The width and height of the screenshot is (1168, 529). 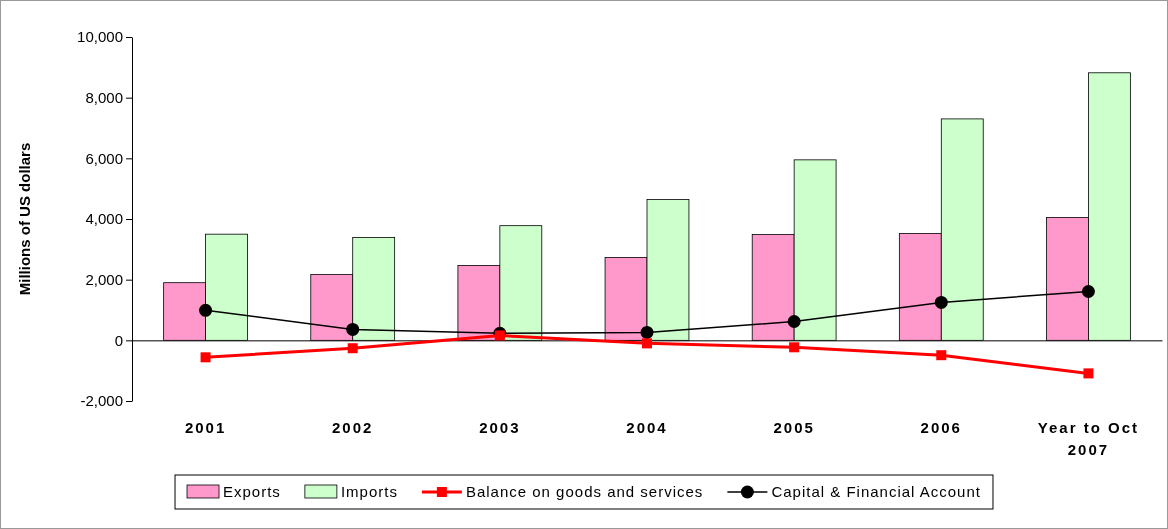 What do you see at coordinates (205, 427) in the screenshot?
I see `x-tick-label: 2001` at bounding box center [205, 427].